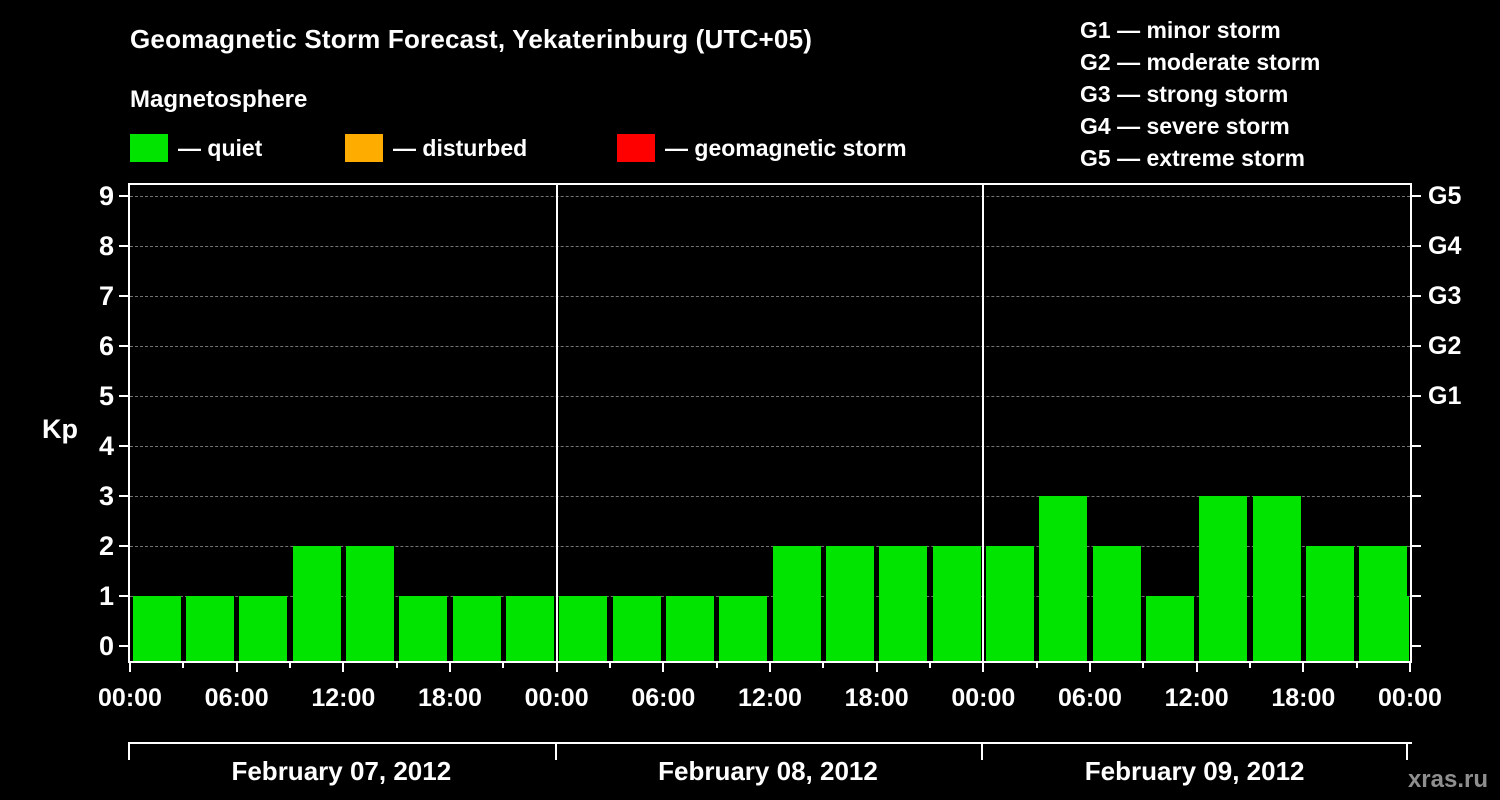 Image resolution: width=1500 pixels, height=800 pixels. What do you see at coordinates (219, 99) in the screenshot?
I see `legend-heading: Magnetosphere` at bounding box center [219, 99].